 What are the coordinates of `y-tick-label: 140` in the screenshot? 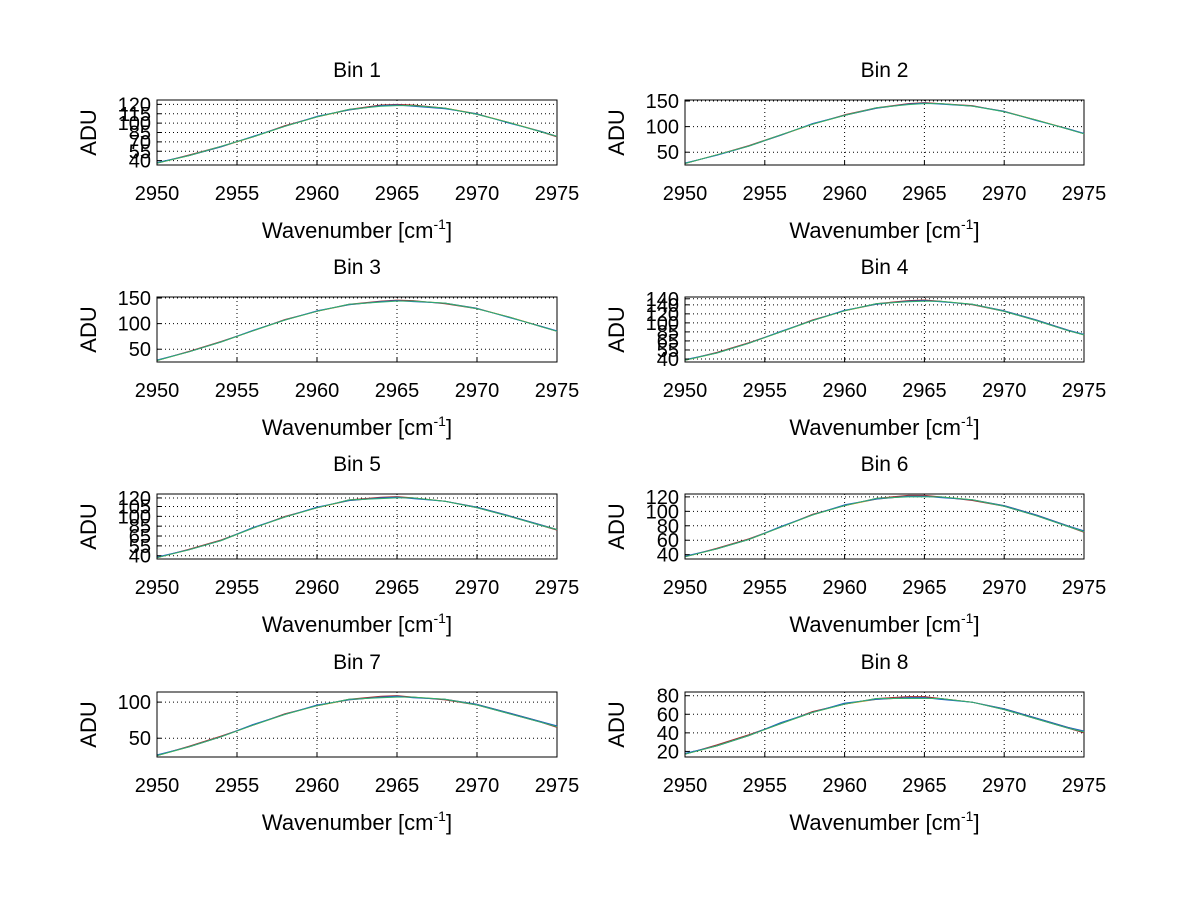 It's located at (662, 306).